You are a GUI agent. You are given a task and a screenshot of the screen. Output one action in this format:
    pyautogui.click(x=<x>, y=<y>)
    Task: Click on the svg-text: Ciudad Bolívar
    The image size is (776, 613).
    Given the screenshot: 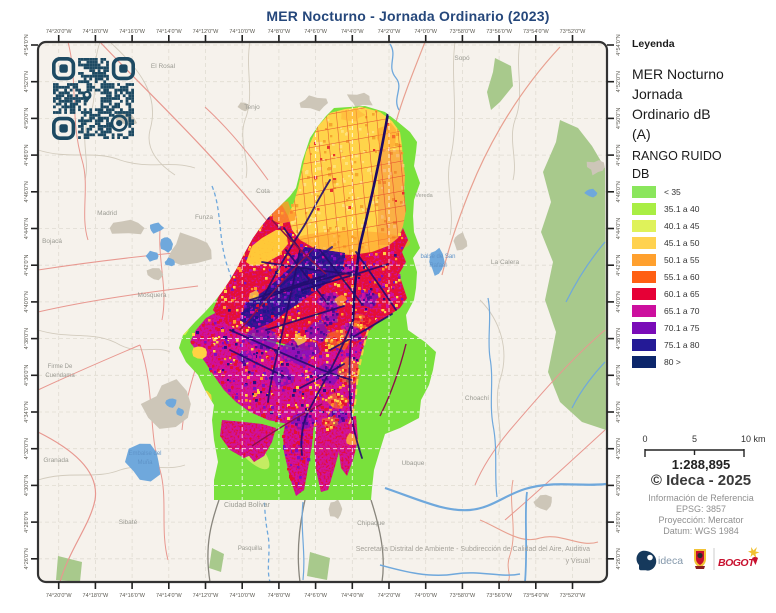 What is the action you would take?
    pyautogui.click(x=247, y=505)
    